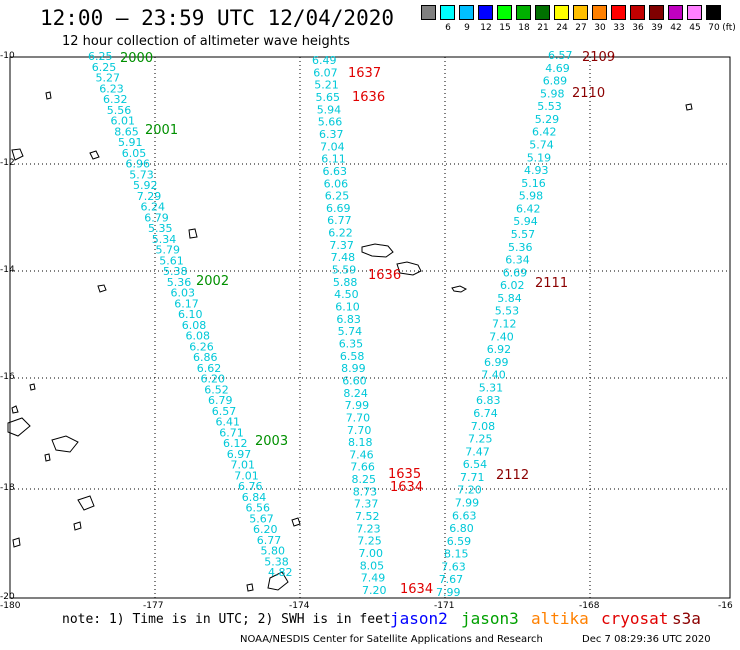 Image resolution: width=740 pixels, height=650 pixels. Describe the element at coordinates (646, 639) in the screenshot. I see `generation-timestamp: Dec 7 08:29:36 UTC 2020` at that location.